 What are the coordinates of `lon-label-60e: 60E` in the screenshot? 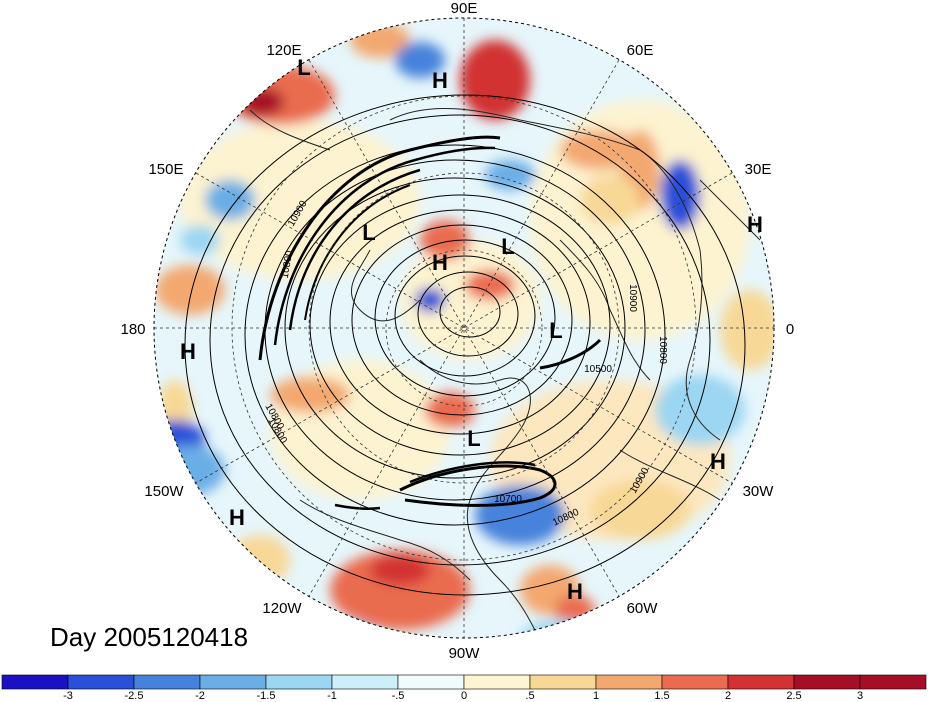 It's located at (640, 50).